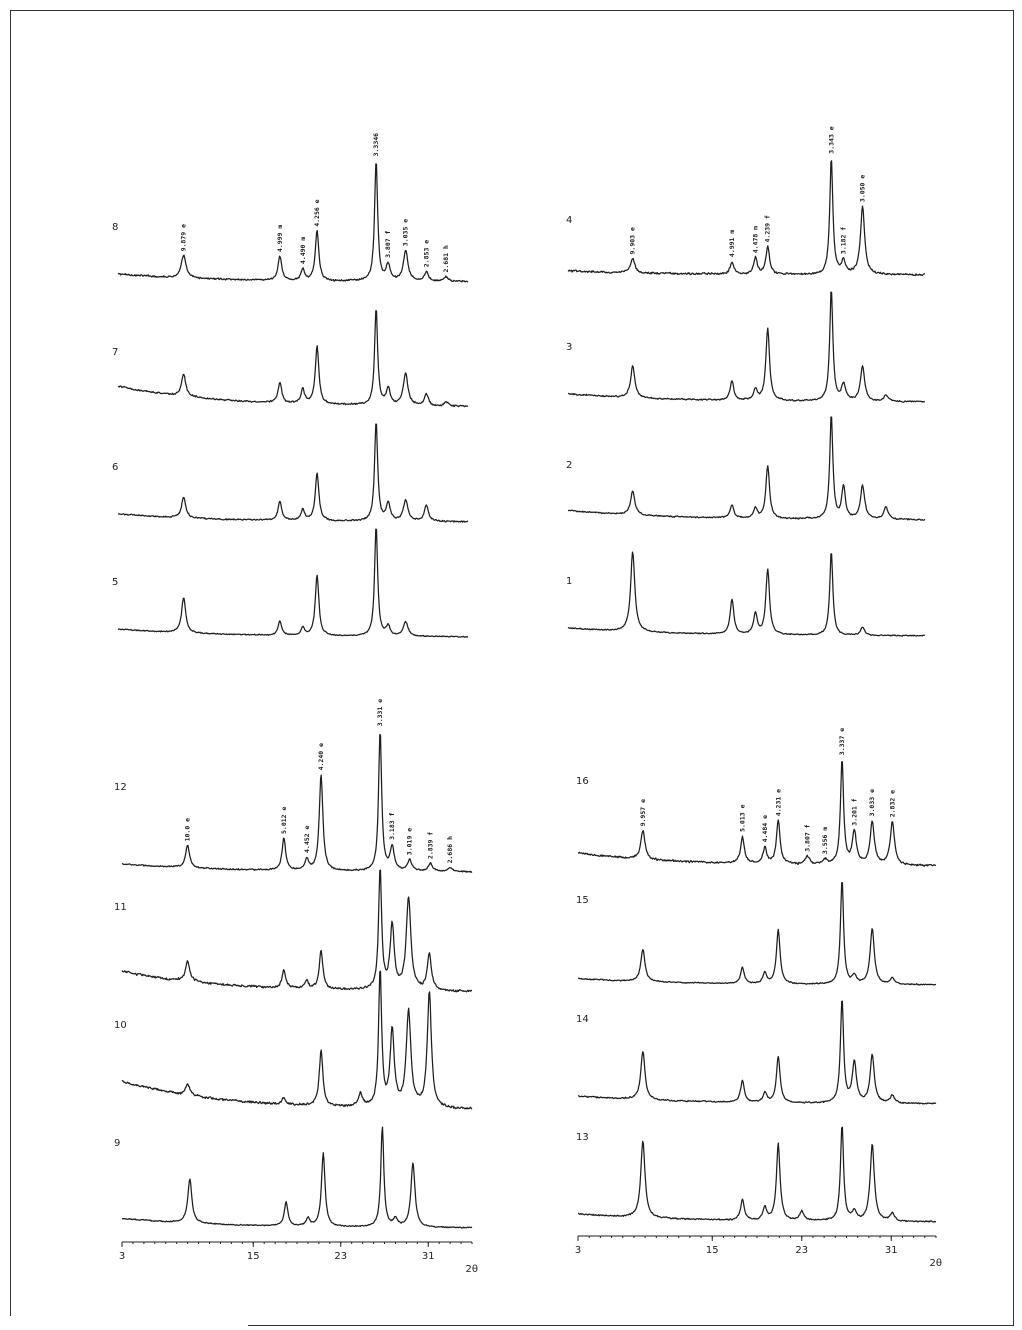  What do you see at coordinates (569, 347) in the screenshot?
I see `trace-label-3: 3` at bounding box center [569, 347].